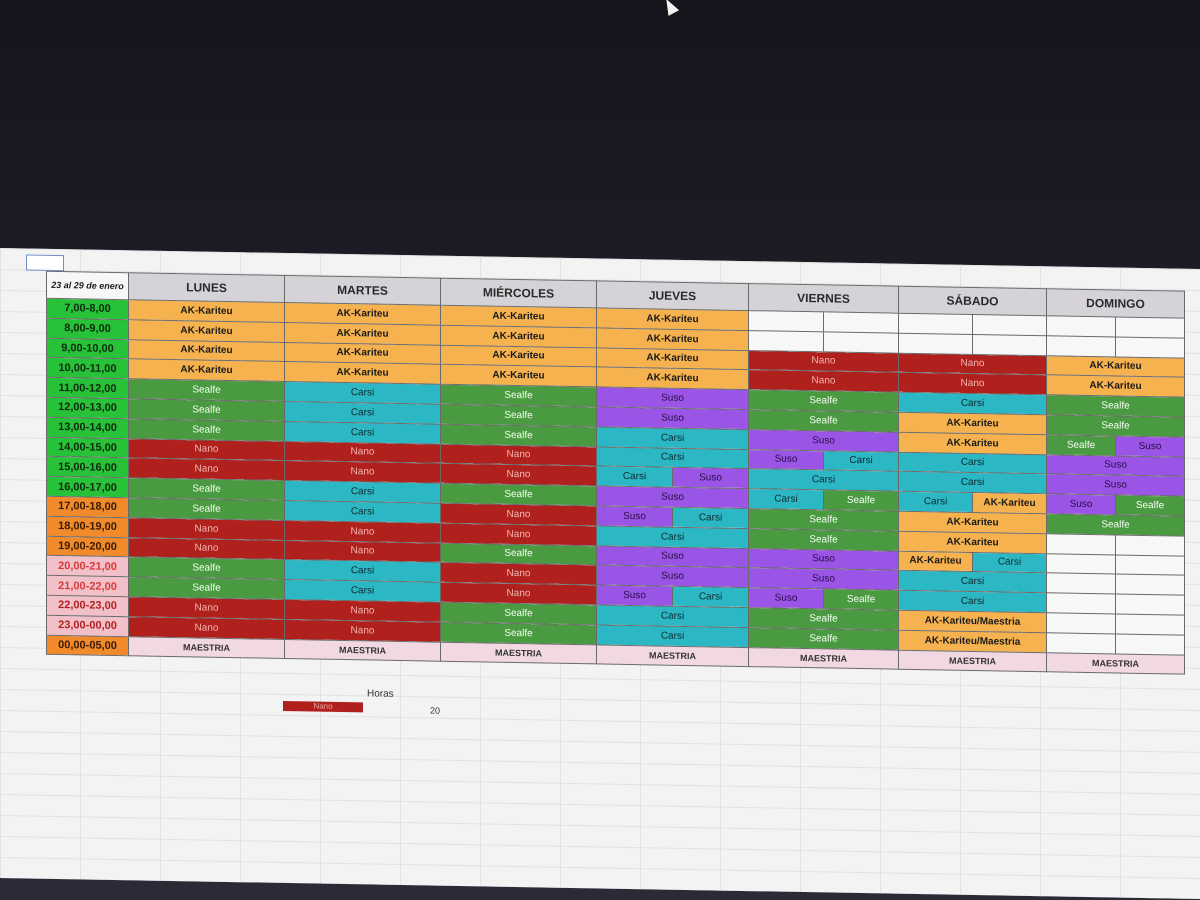 This screenshot has width=1200, height=900. I want to click on time-slot: 16,00-17,00, so click(87, 487).